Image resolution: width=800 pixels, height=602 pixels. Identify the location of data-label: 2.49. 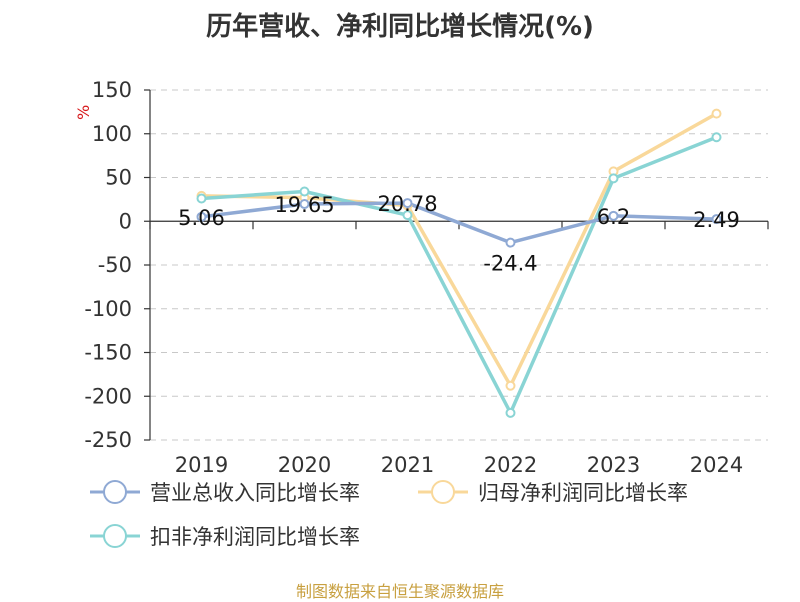
(716, 220).